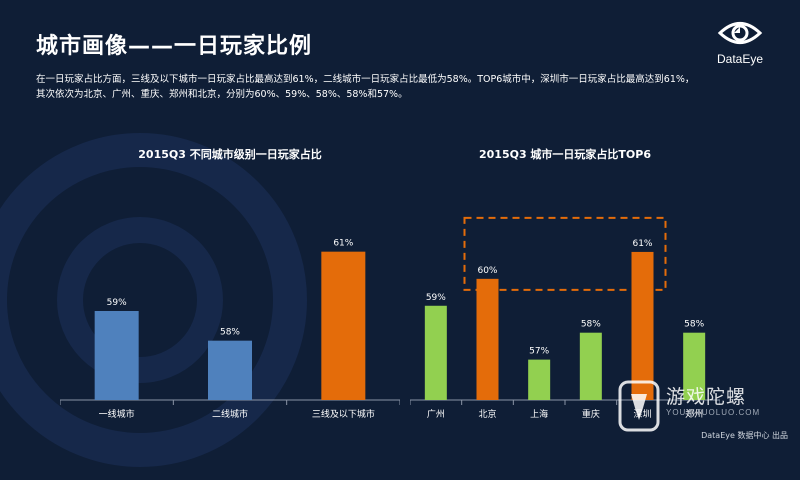 This screenshot has width=800, height=480. Describe the element at coordinates (565, 253) in the screenshot. I see `chart2-highlight-box` at that location.